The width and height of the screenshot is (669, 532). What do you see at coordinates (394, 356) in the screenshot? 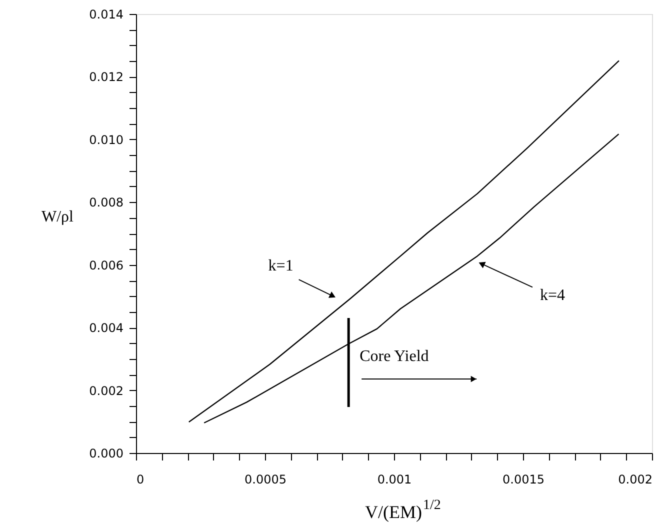
I see `ref-line-label: Core Yield` at bounding box center [394, 356].